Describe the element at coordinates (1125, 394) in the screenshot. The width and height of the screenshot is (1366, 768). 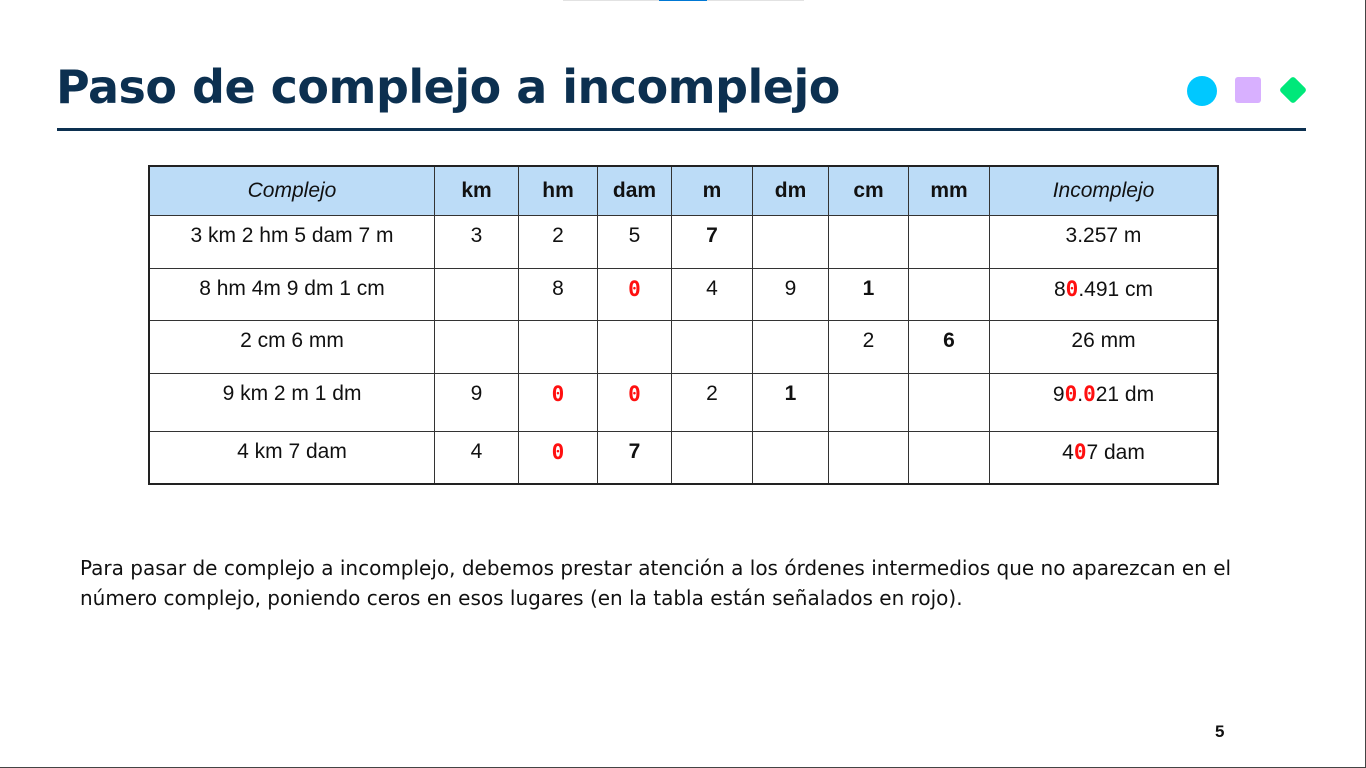
I see `incomplejo-text: 21 dm` at that location.